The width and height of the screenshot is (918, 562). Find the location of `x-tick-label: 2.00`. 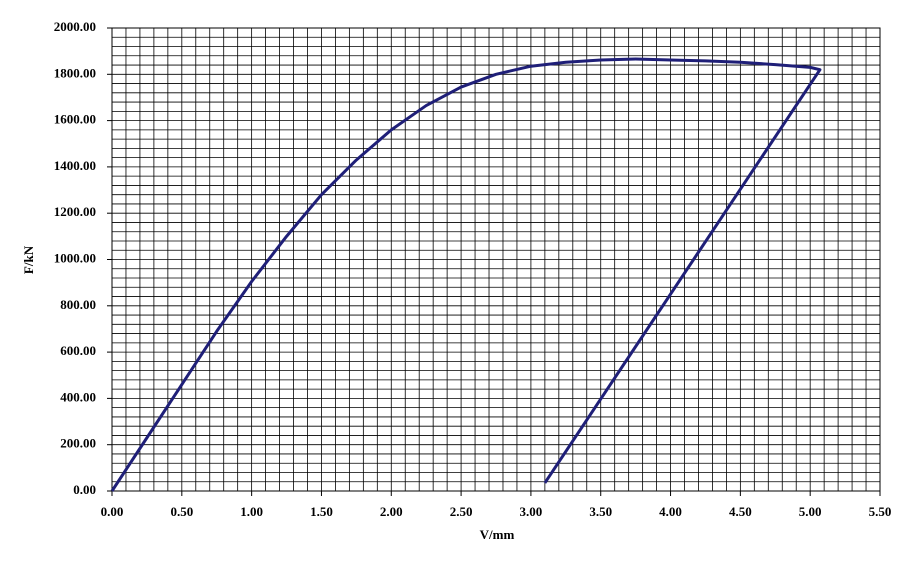

x-tick-label: 2.00 is located at coordinates (391, 511).